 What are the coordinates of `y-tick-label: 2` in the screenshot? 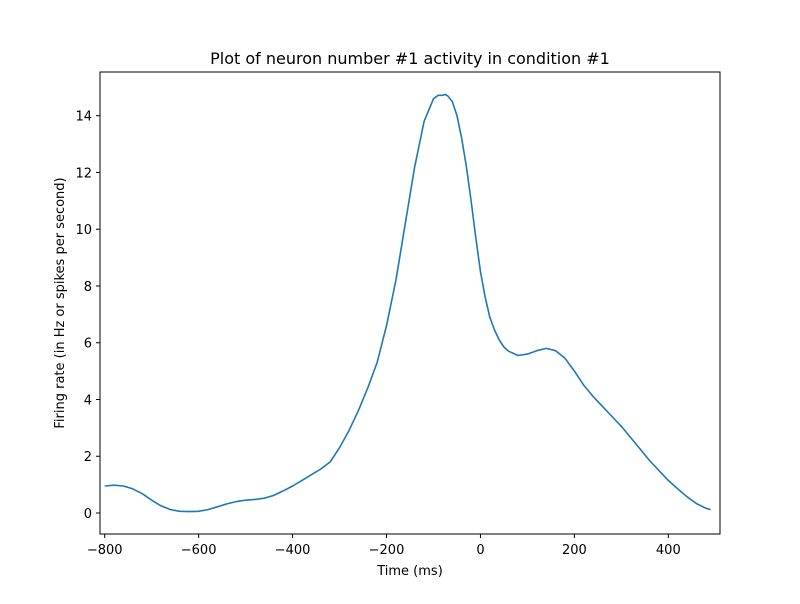 It's located at (88, 457).